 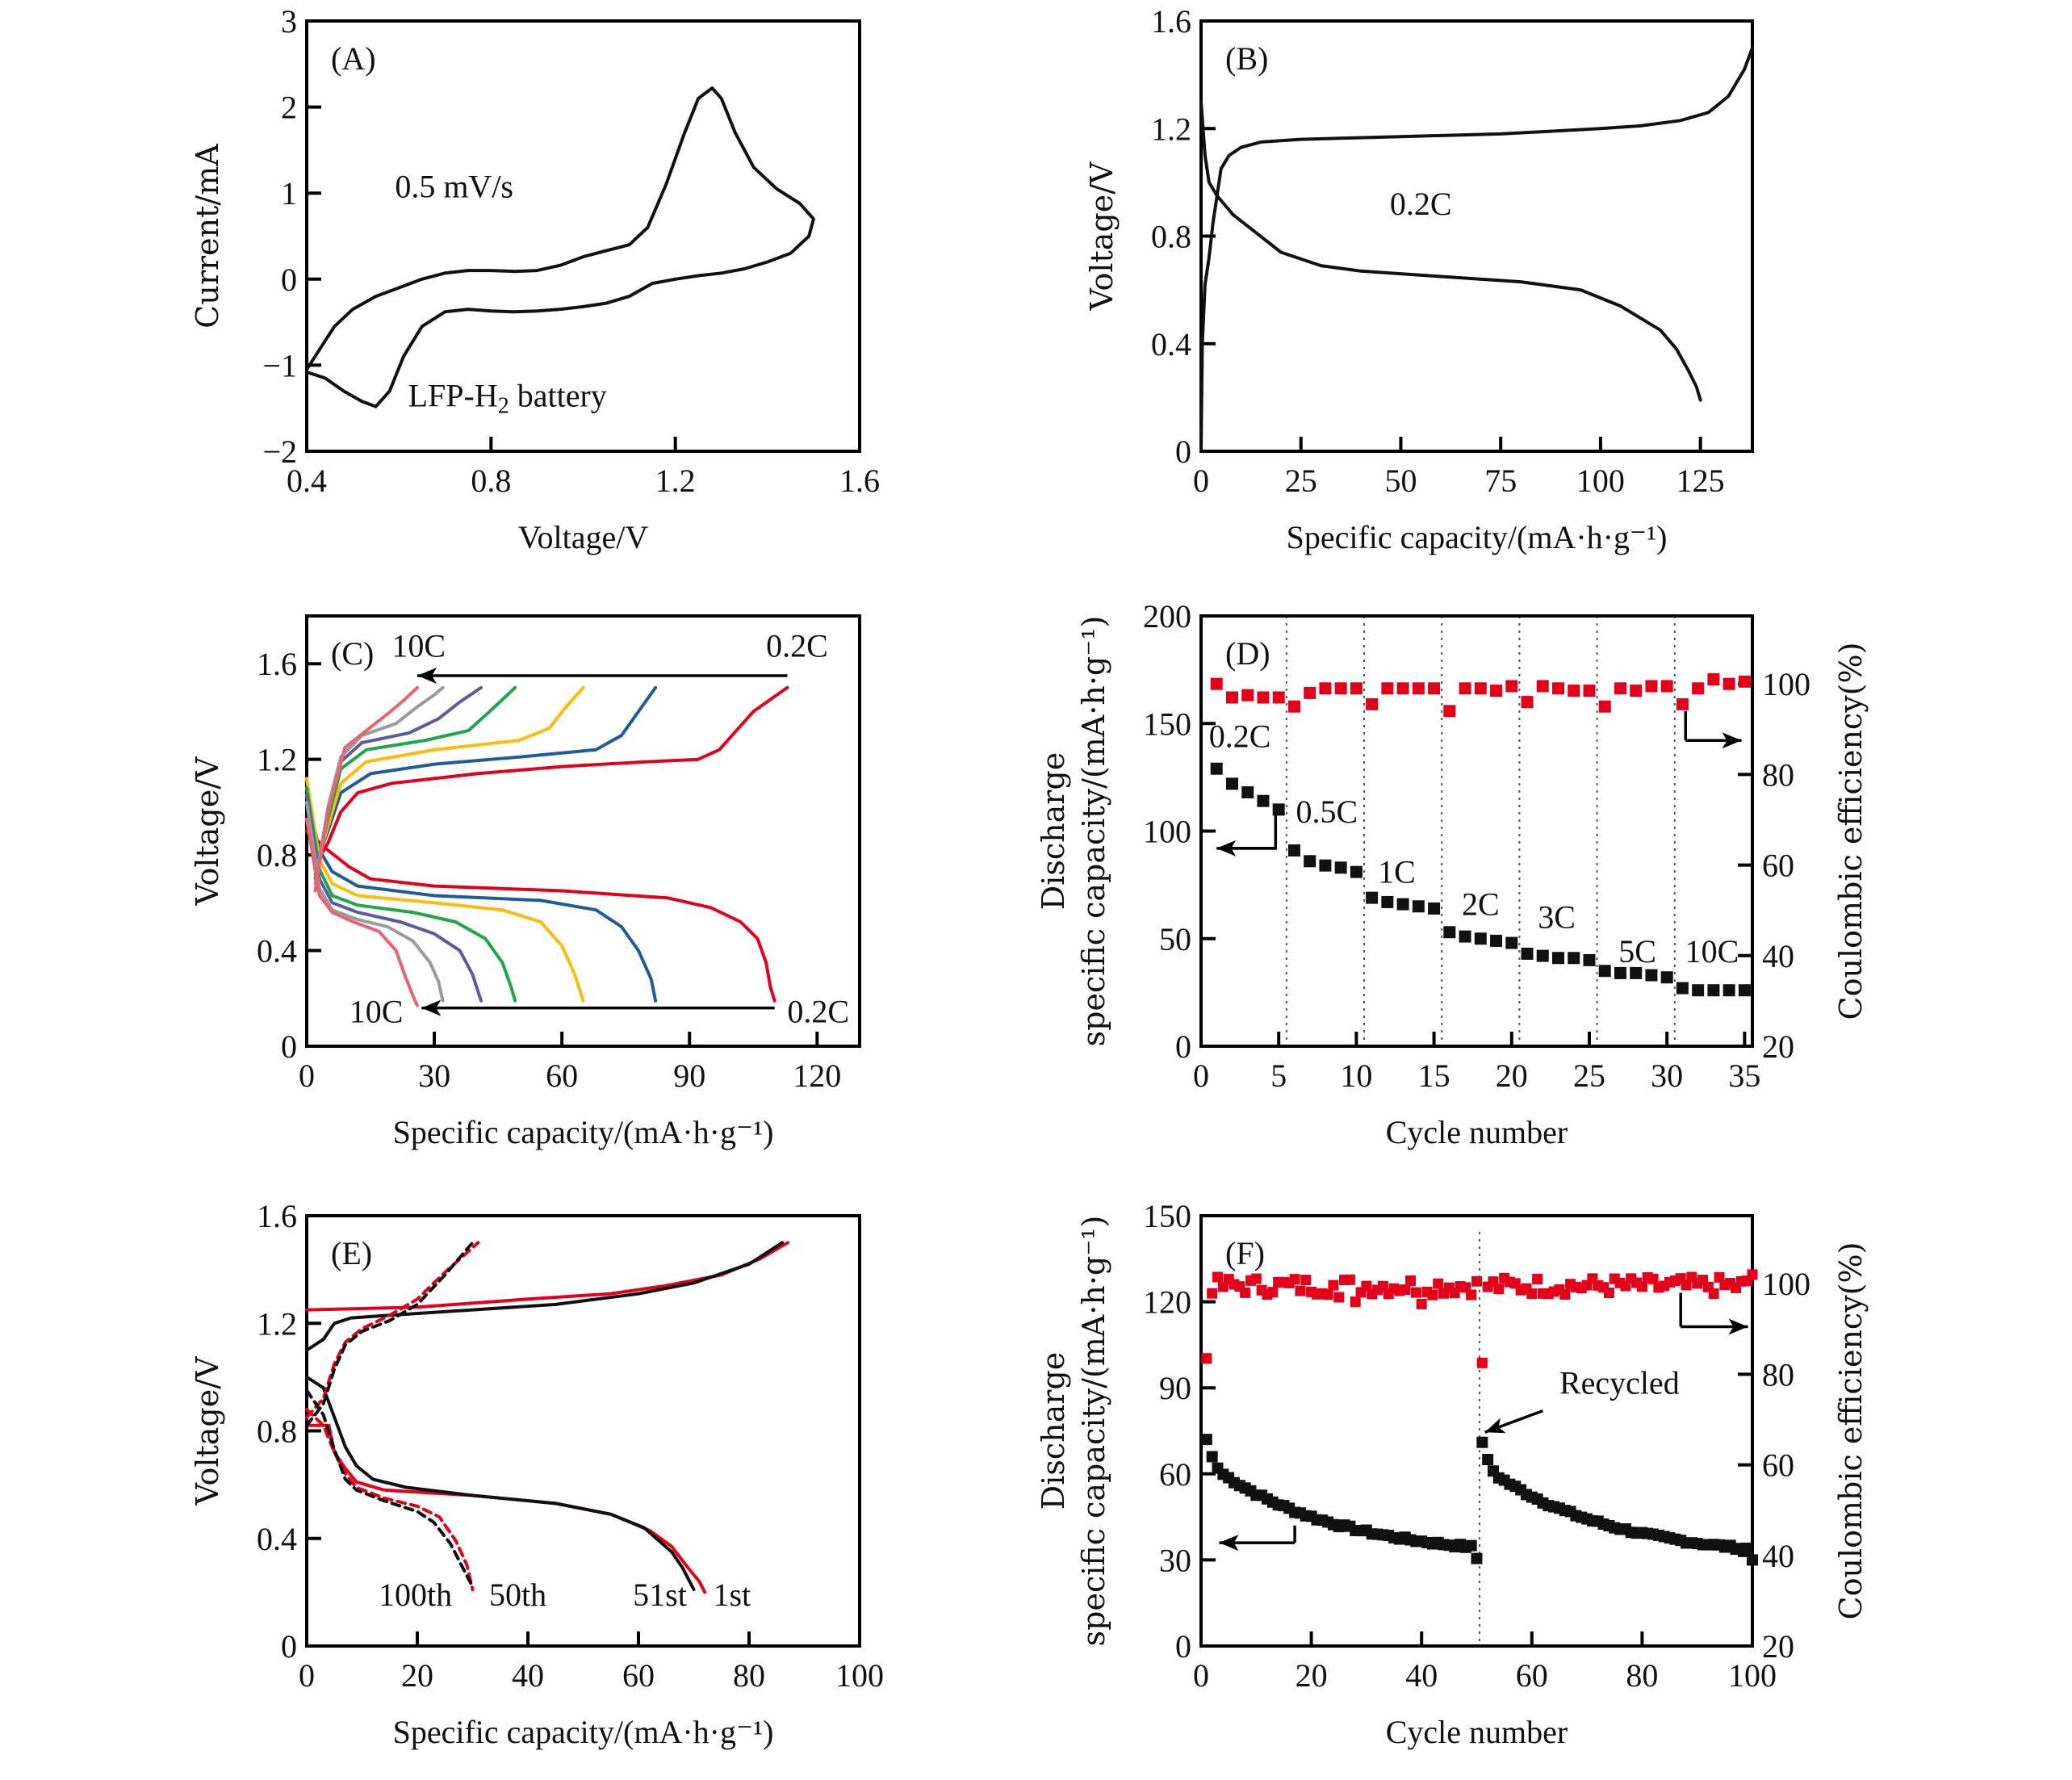 What do you see at coordinates (1667, 1076) in the screenshot?
I see `x-tick-label: 30` at bounding box center [1667, 1076].